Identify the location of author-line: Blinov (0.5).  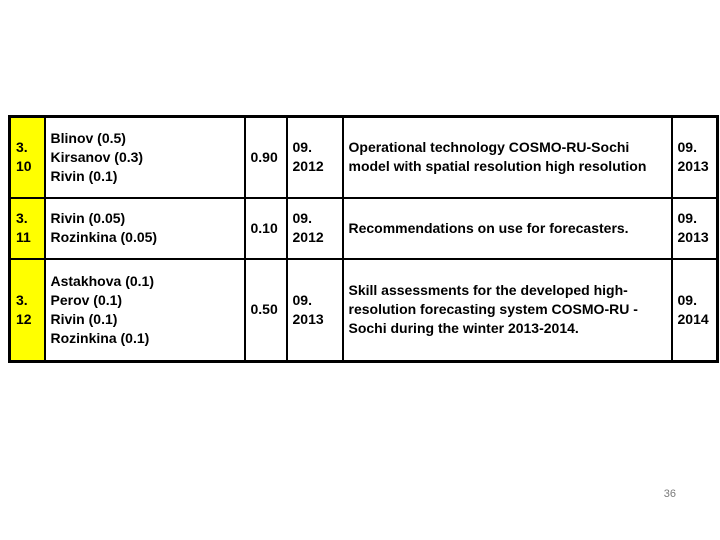
(88, 137).